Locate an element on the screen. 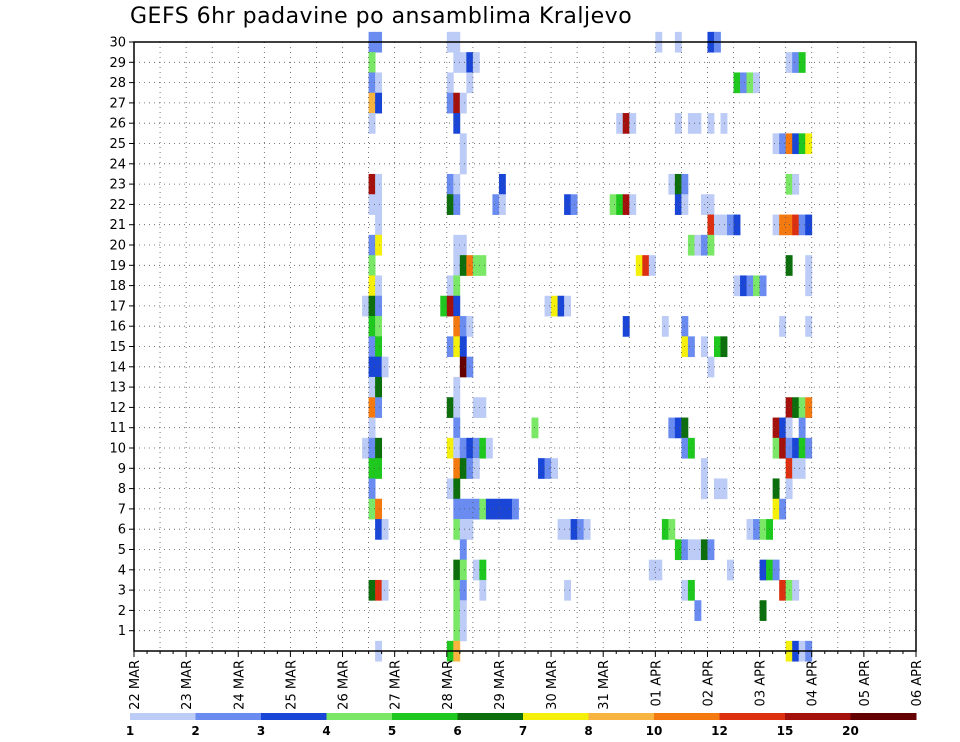  x-tick-label: 03 APR is located at coordinates (761, 683).